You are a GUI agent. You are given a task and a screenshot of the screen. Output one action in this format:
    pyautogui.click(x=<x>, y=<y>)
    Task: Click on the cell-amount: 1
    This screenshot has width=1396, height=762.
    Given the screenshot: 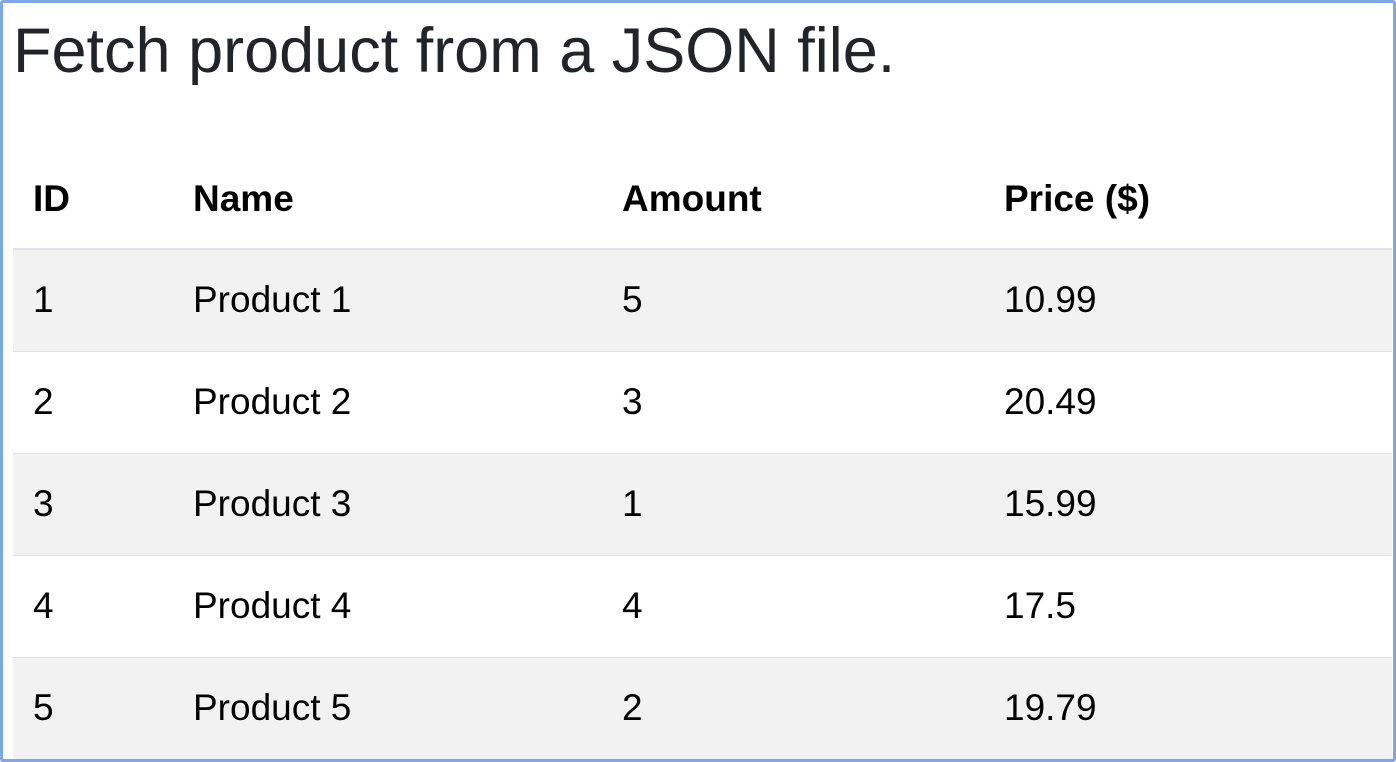 What is the action you would take?
    pyautogui.click(x=793, y=503)
    